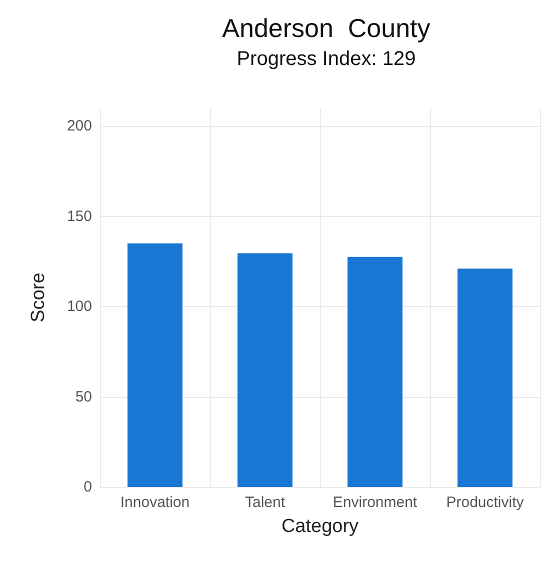 This screenshot has height=573, width=556. Describe the element at coordinates (265, 502) in the screenshot. I see `x-tick-label: Talent` at that location.